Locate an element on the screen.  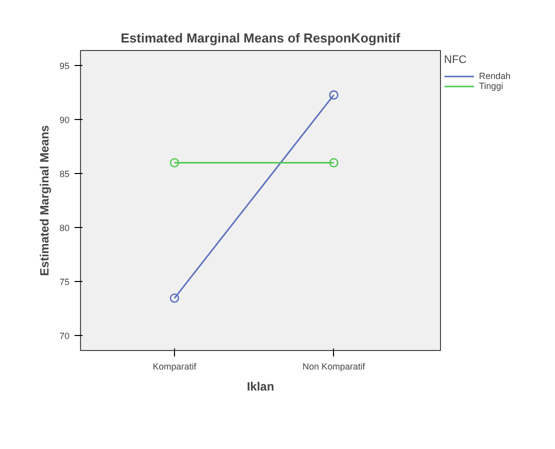
y-tick-label: 85 is located at coordinates (64, 174).